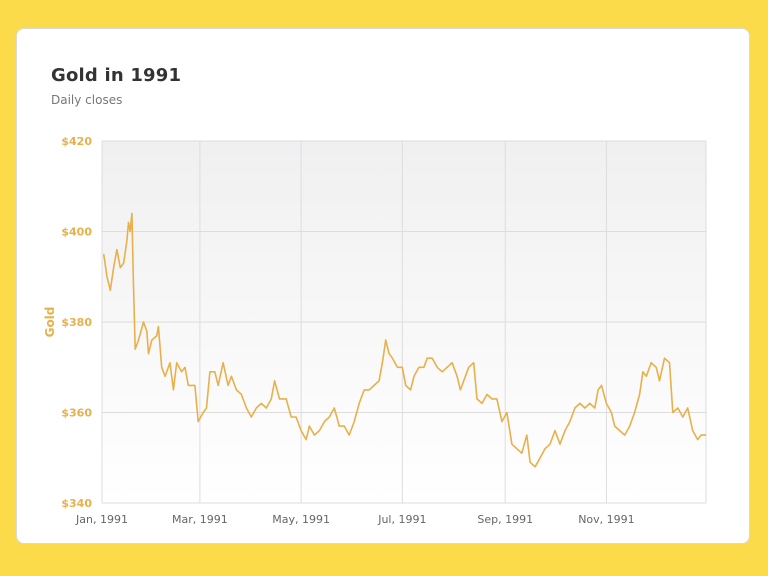  I want to click on y-tick-label: $380, so click(76, 322).